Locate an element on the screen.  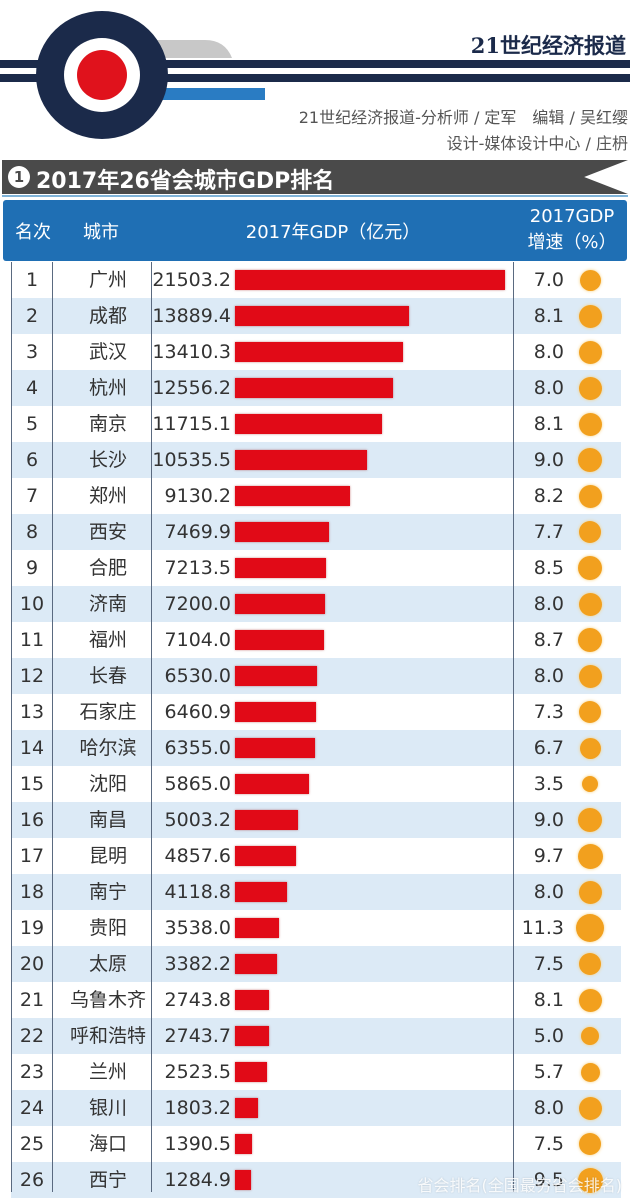
city-cell: 南宁 is located at coordinates (107, 892).